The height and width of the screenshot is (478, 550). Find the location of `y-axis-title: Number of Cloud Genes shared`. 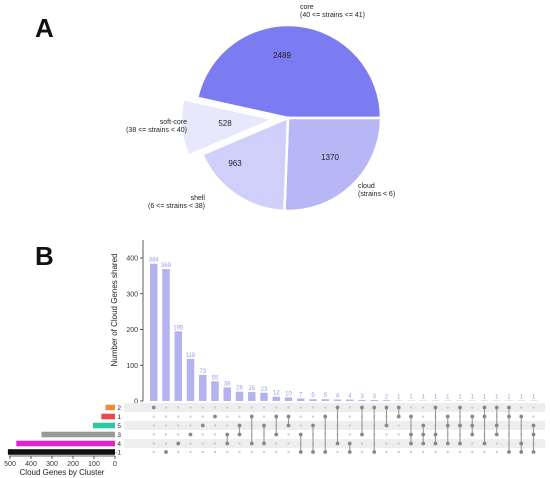

y-axis-title: Number of Cloud Genes shared is located at coordinates (114, 310).